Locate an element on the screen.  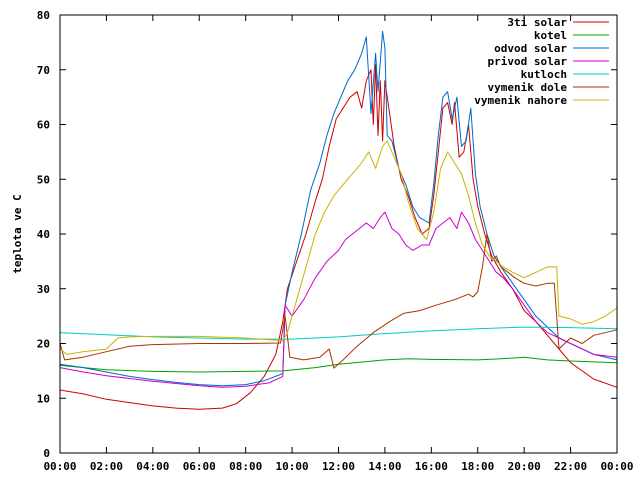
x-tick-label: 12:00 is located at coordinates (338, 466).